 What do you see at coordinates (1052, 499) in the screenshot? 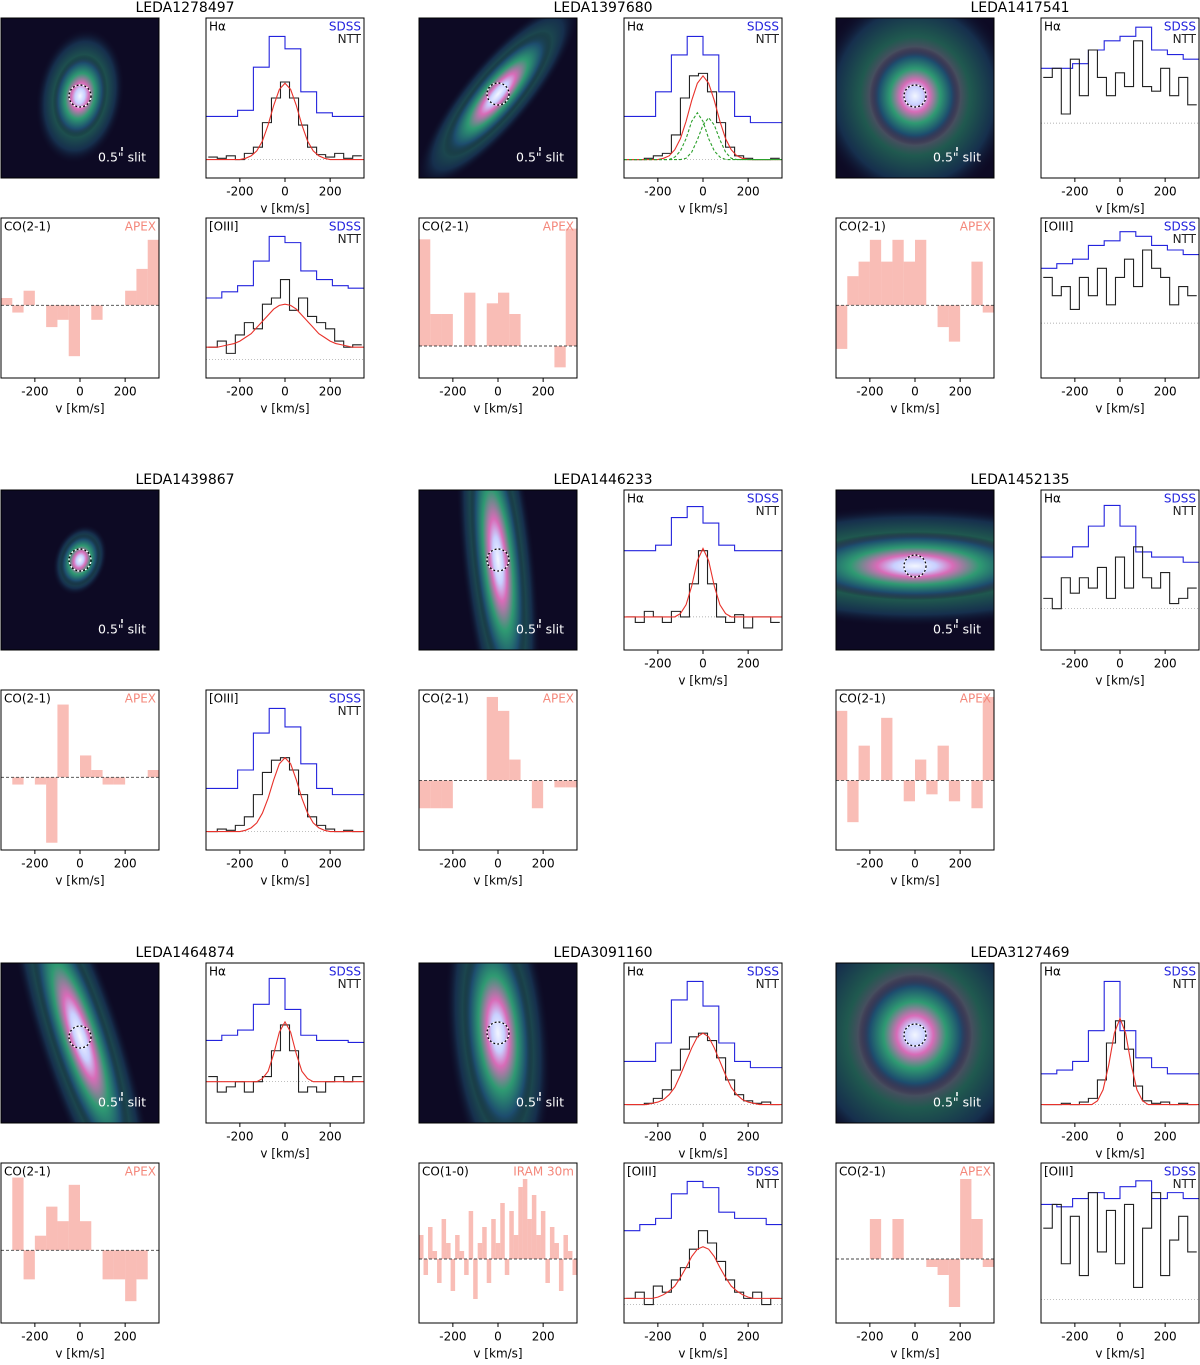
I see `line-label: Hα` at bounding box center [1052, 499].